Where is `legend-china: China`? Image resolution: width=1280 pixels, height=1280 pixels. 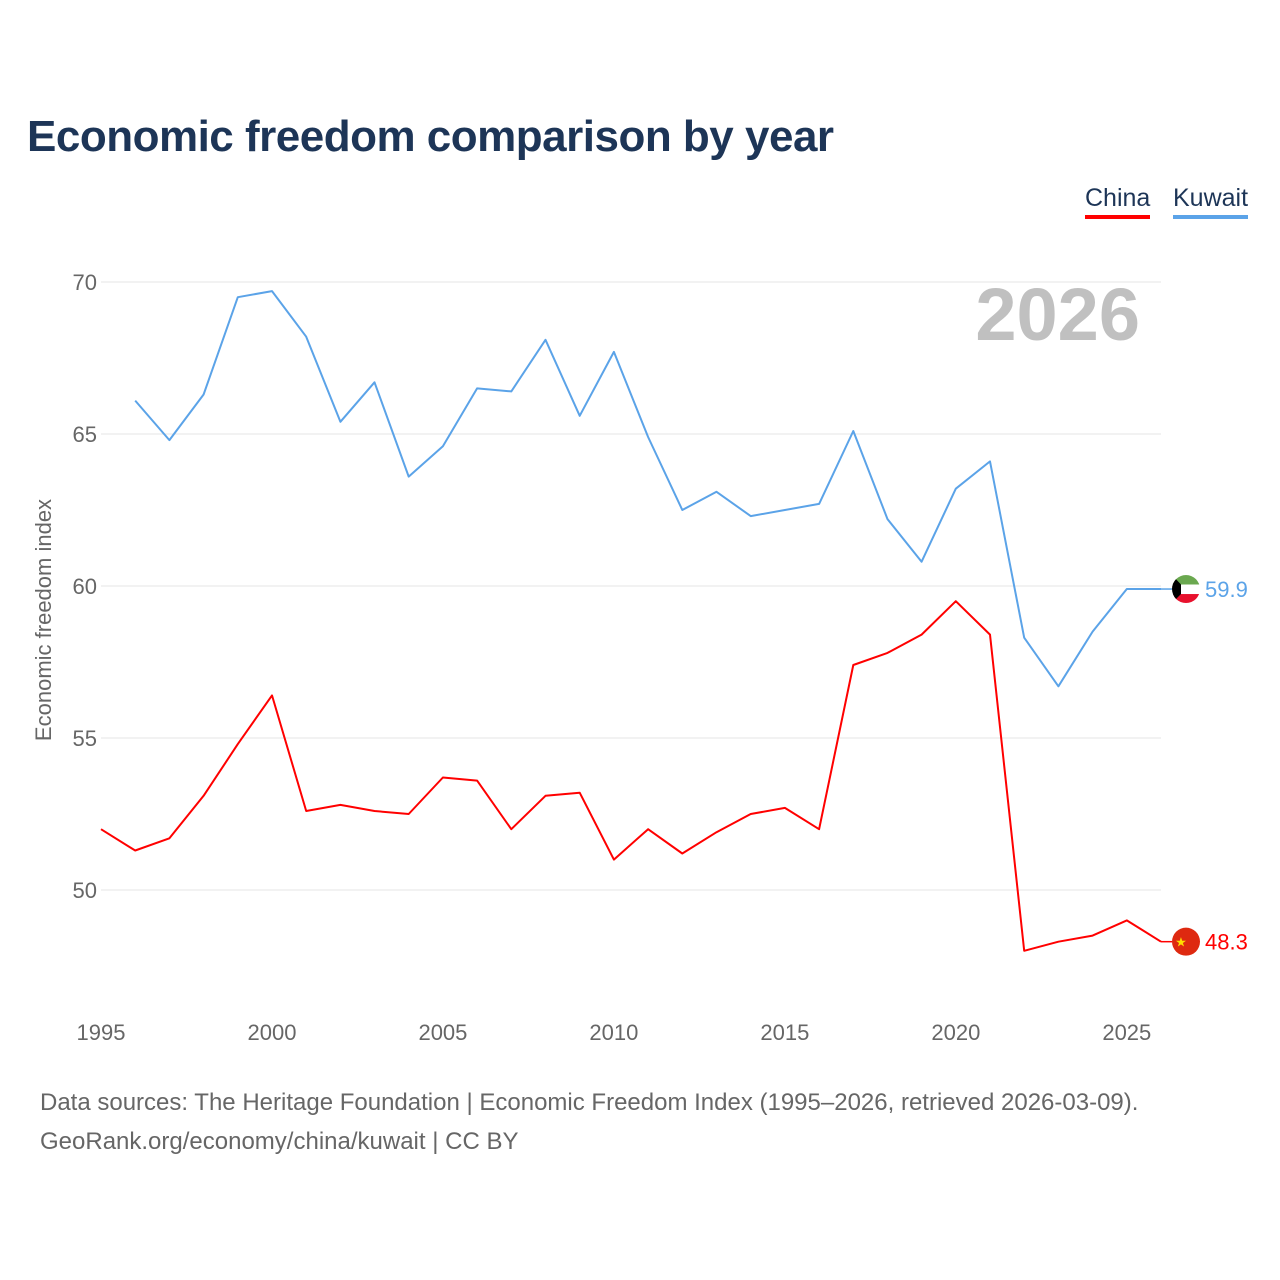
legend-china: China is located at coordinates (1118, 201).